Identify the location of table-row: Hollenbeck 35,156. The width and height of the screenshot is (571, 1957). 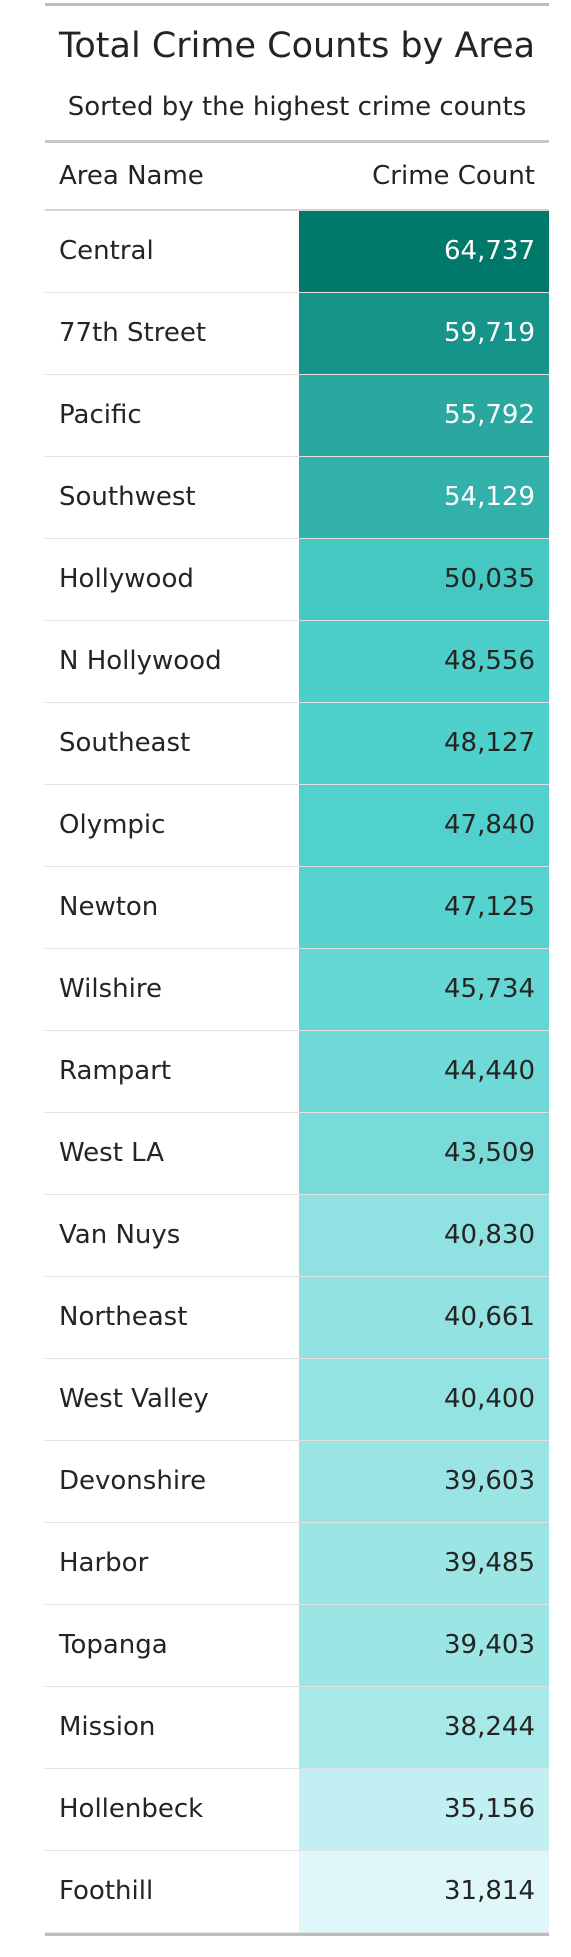
(297, 1810).